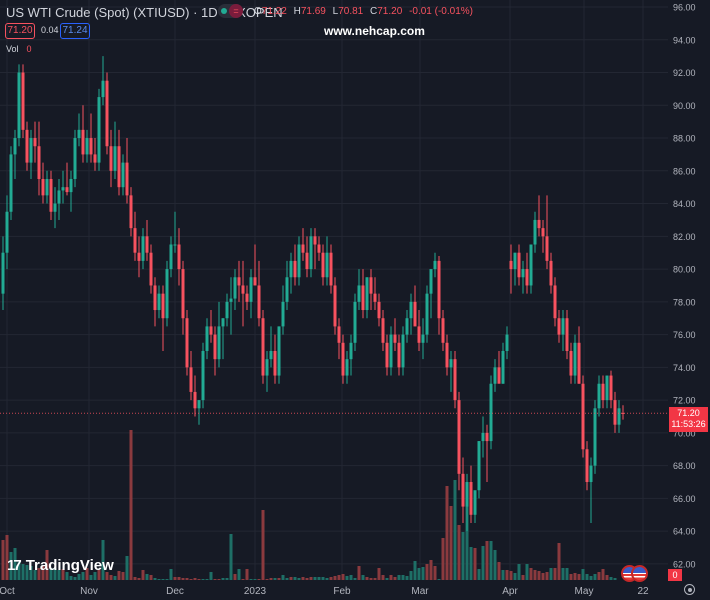 This screenshot has height=600, width=710. I want to click on price-tick: 82.00, so click(684, 237).